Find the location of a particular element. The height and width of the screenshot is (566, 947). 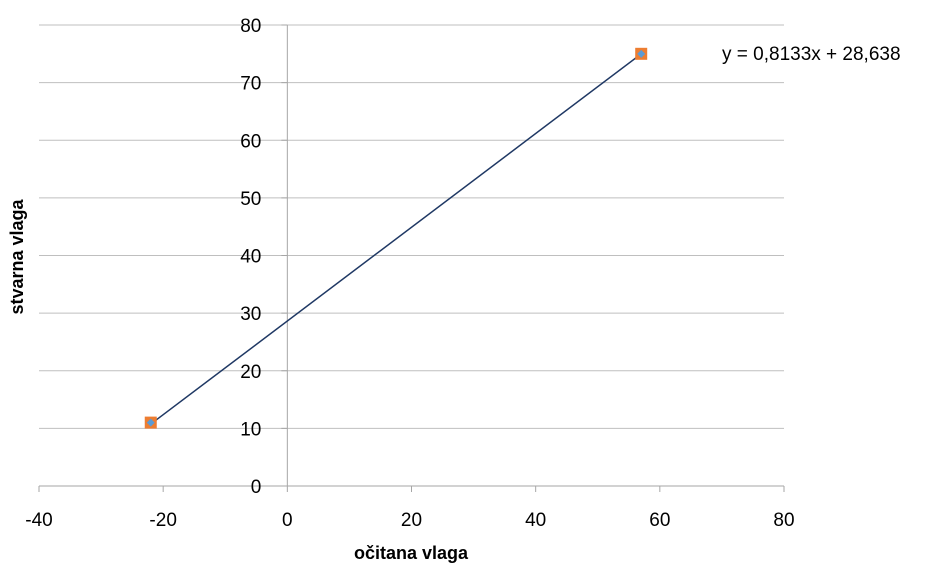

trendline-equation: y = 0,8133x + 28,638 is located at coordinates (811, 54).